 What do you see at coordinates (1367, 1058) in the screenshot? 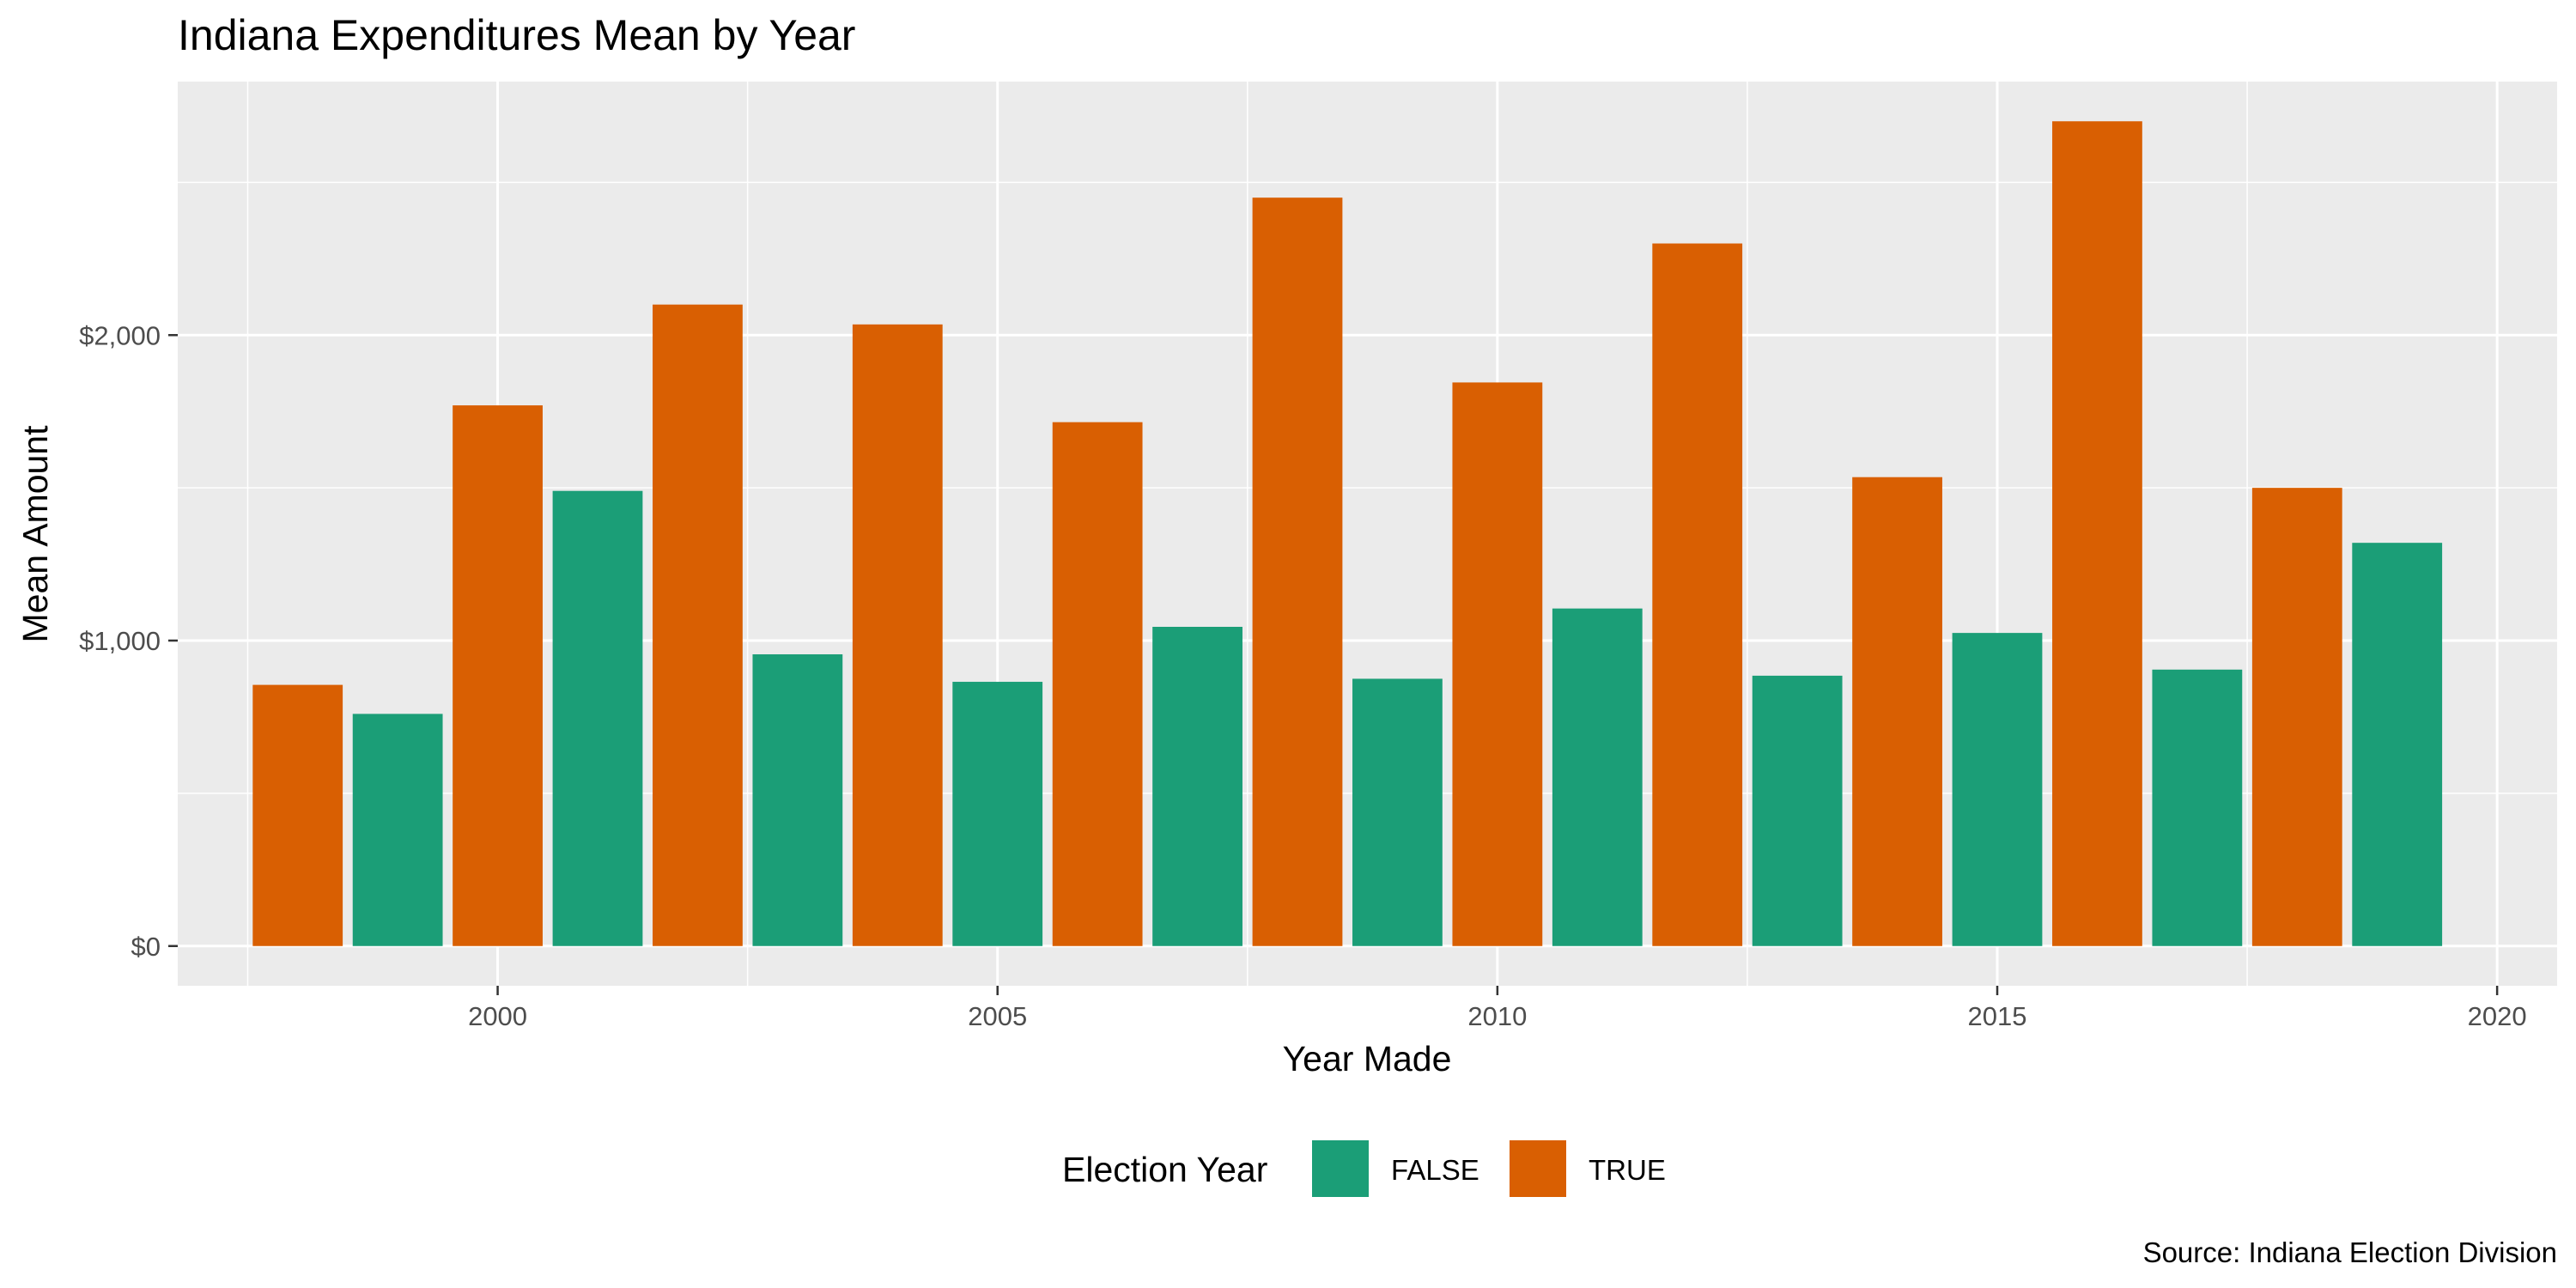
I see `x-axis-title: Year Made` at bounding box center [1367, 1058].